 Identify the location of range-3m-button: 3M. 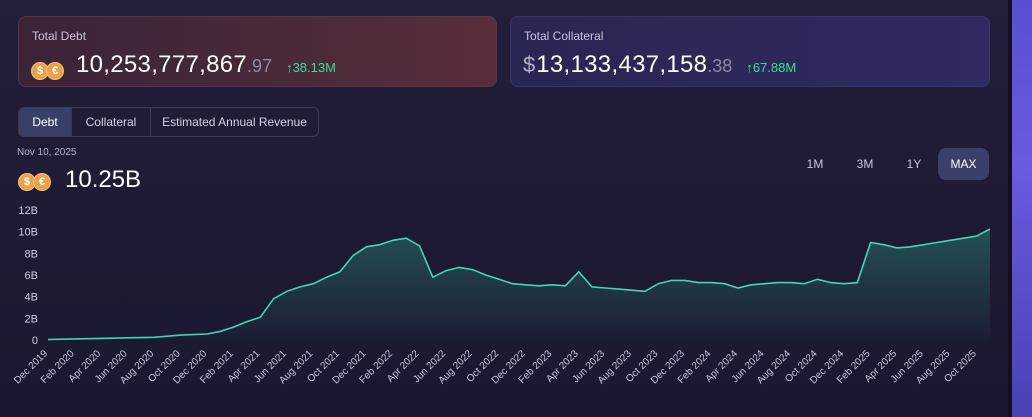
(865, 164).